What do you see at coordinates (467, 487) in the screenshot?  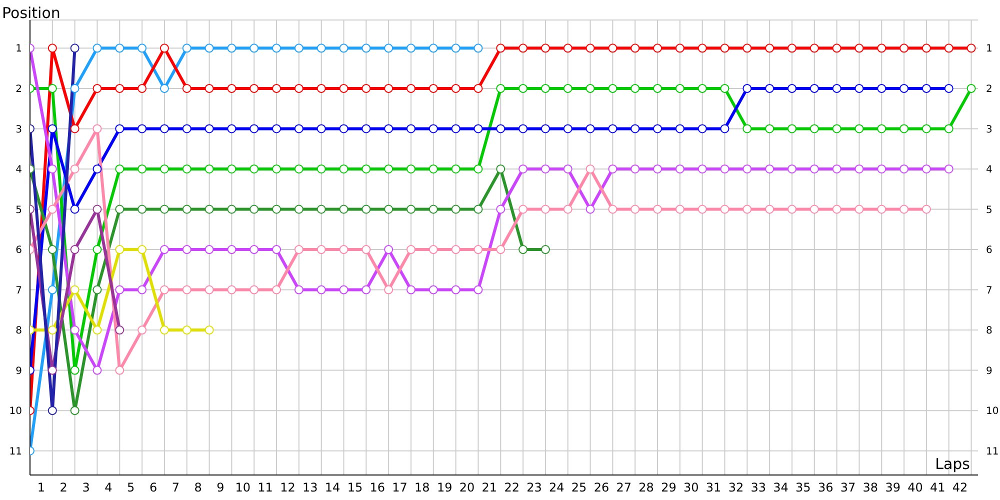 I see `x-tick-label: 20` at bounding box center [467, 487].